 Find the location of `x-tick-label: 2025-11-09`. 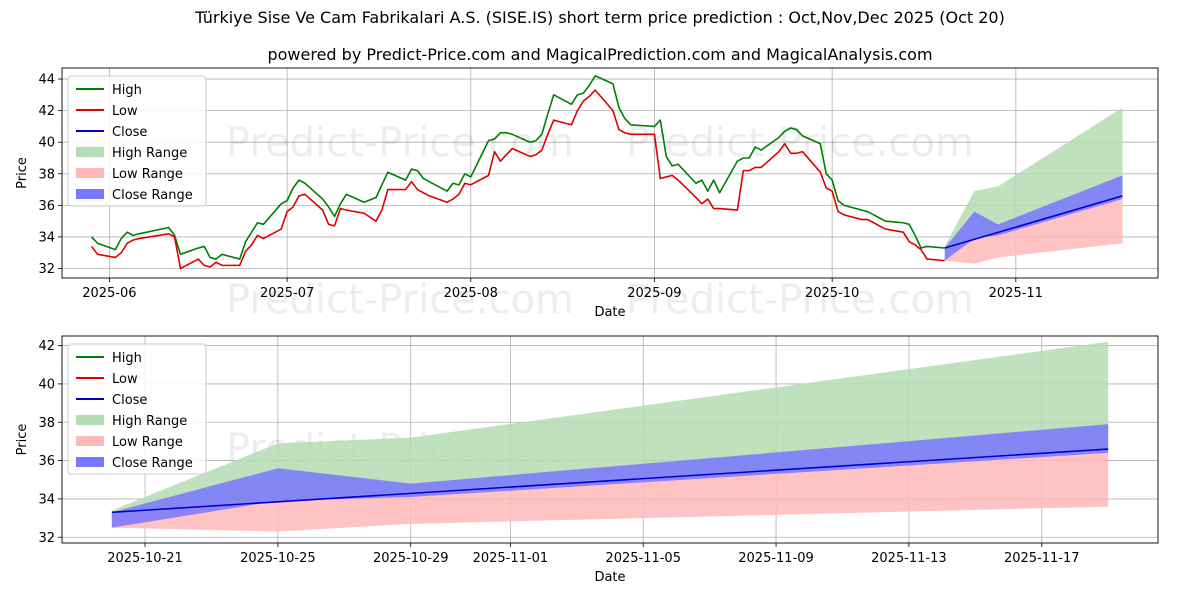

x-tick-label: 2025-11-09 is located at coordinates (776, 558).